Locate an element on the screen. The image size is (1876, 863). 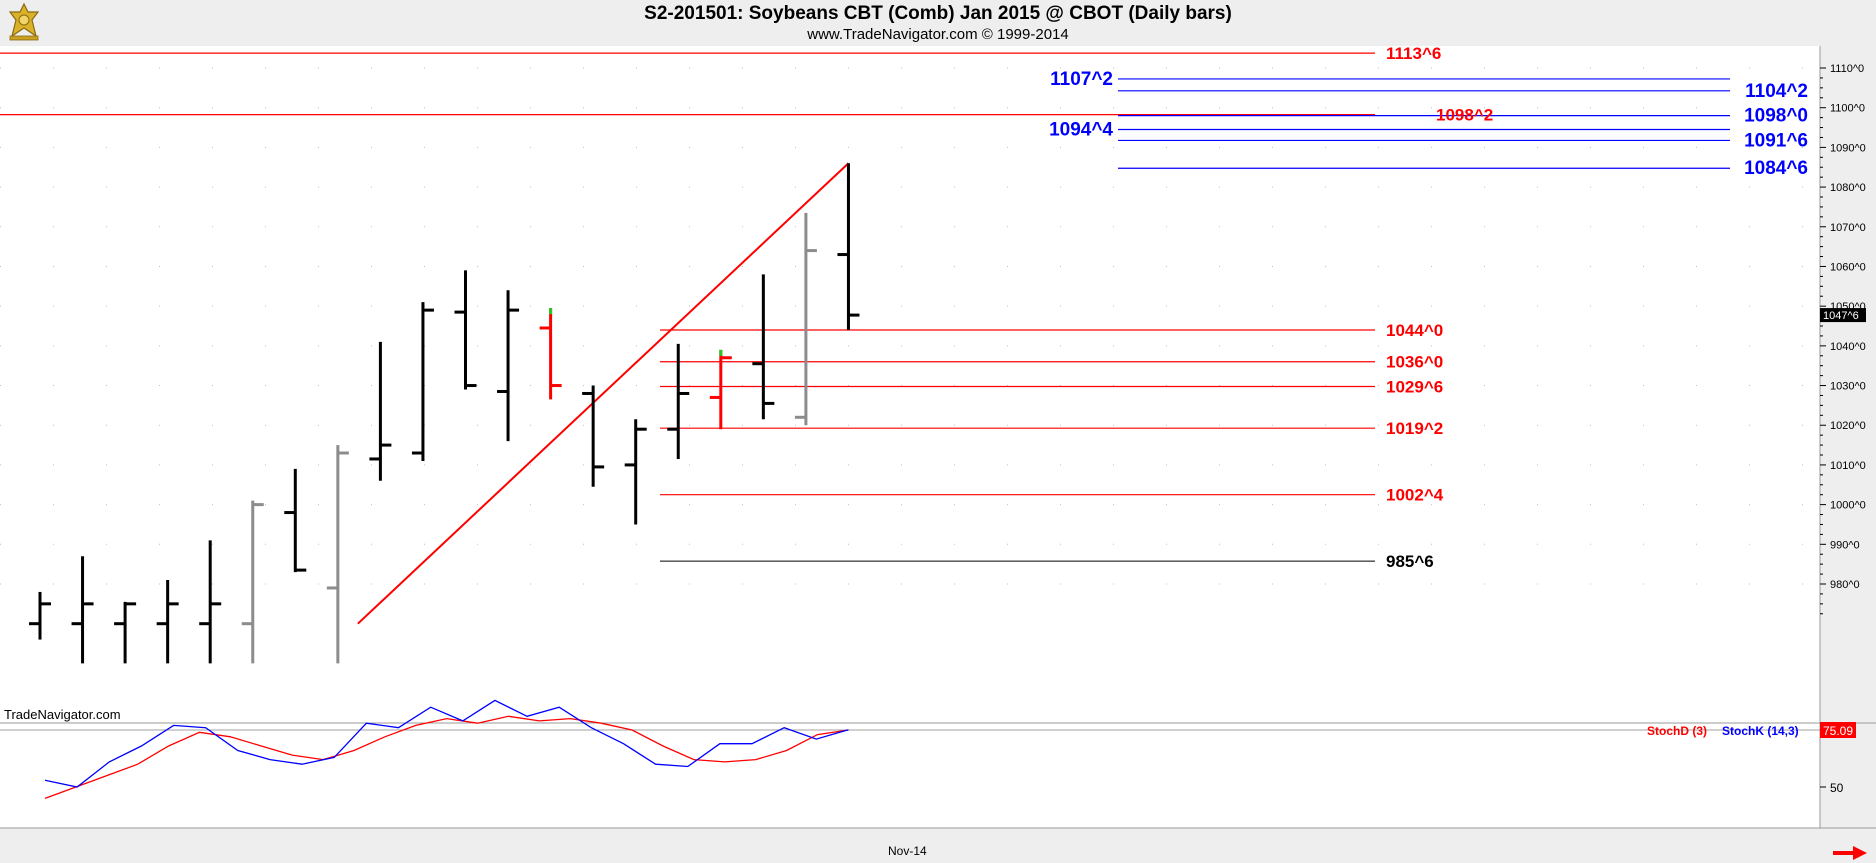
price-tick-label: 1020^0 is located at coordinates (1848, 426).